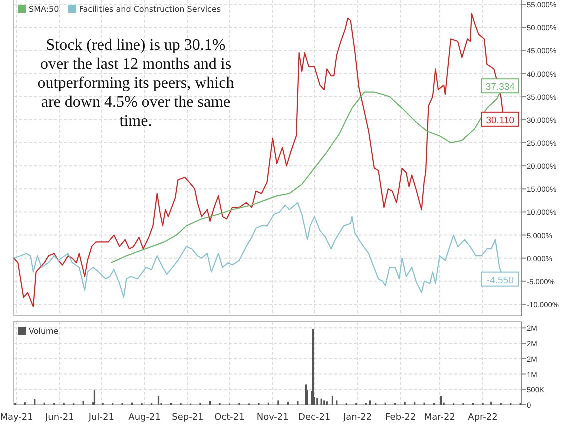 The height and width of the screenshot is (433, 563). I want to click on x-tick-label: Jan-22, so click(357, 418).